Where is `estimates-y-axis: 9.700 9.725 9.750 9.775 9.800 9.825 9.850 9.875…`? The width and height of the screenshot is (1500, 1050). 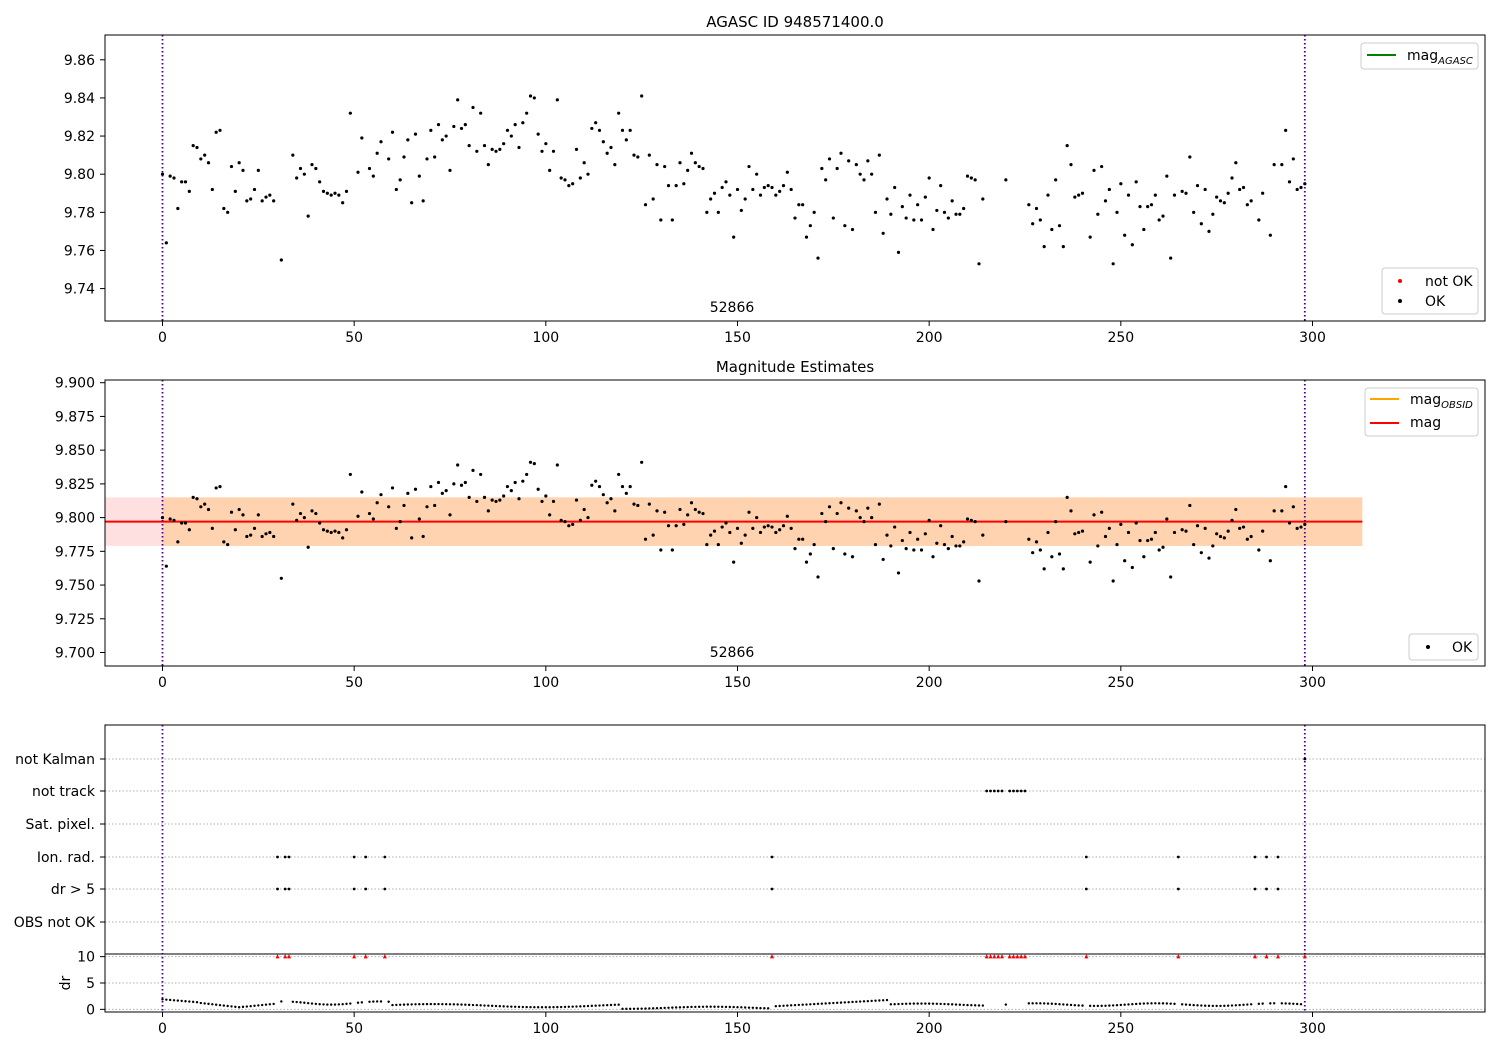
estimates-y-axis: 9.700 9.725 9.750 9.775 9.800 9.825 9.850 9.875… is located at coordinates (80, 519).